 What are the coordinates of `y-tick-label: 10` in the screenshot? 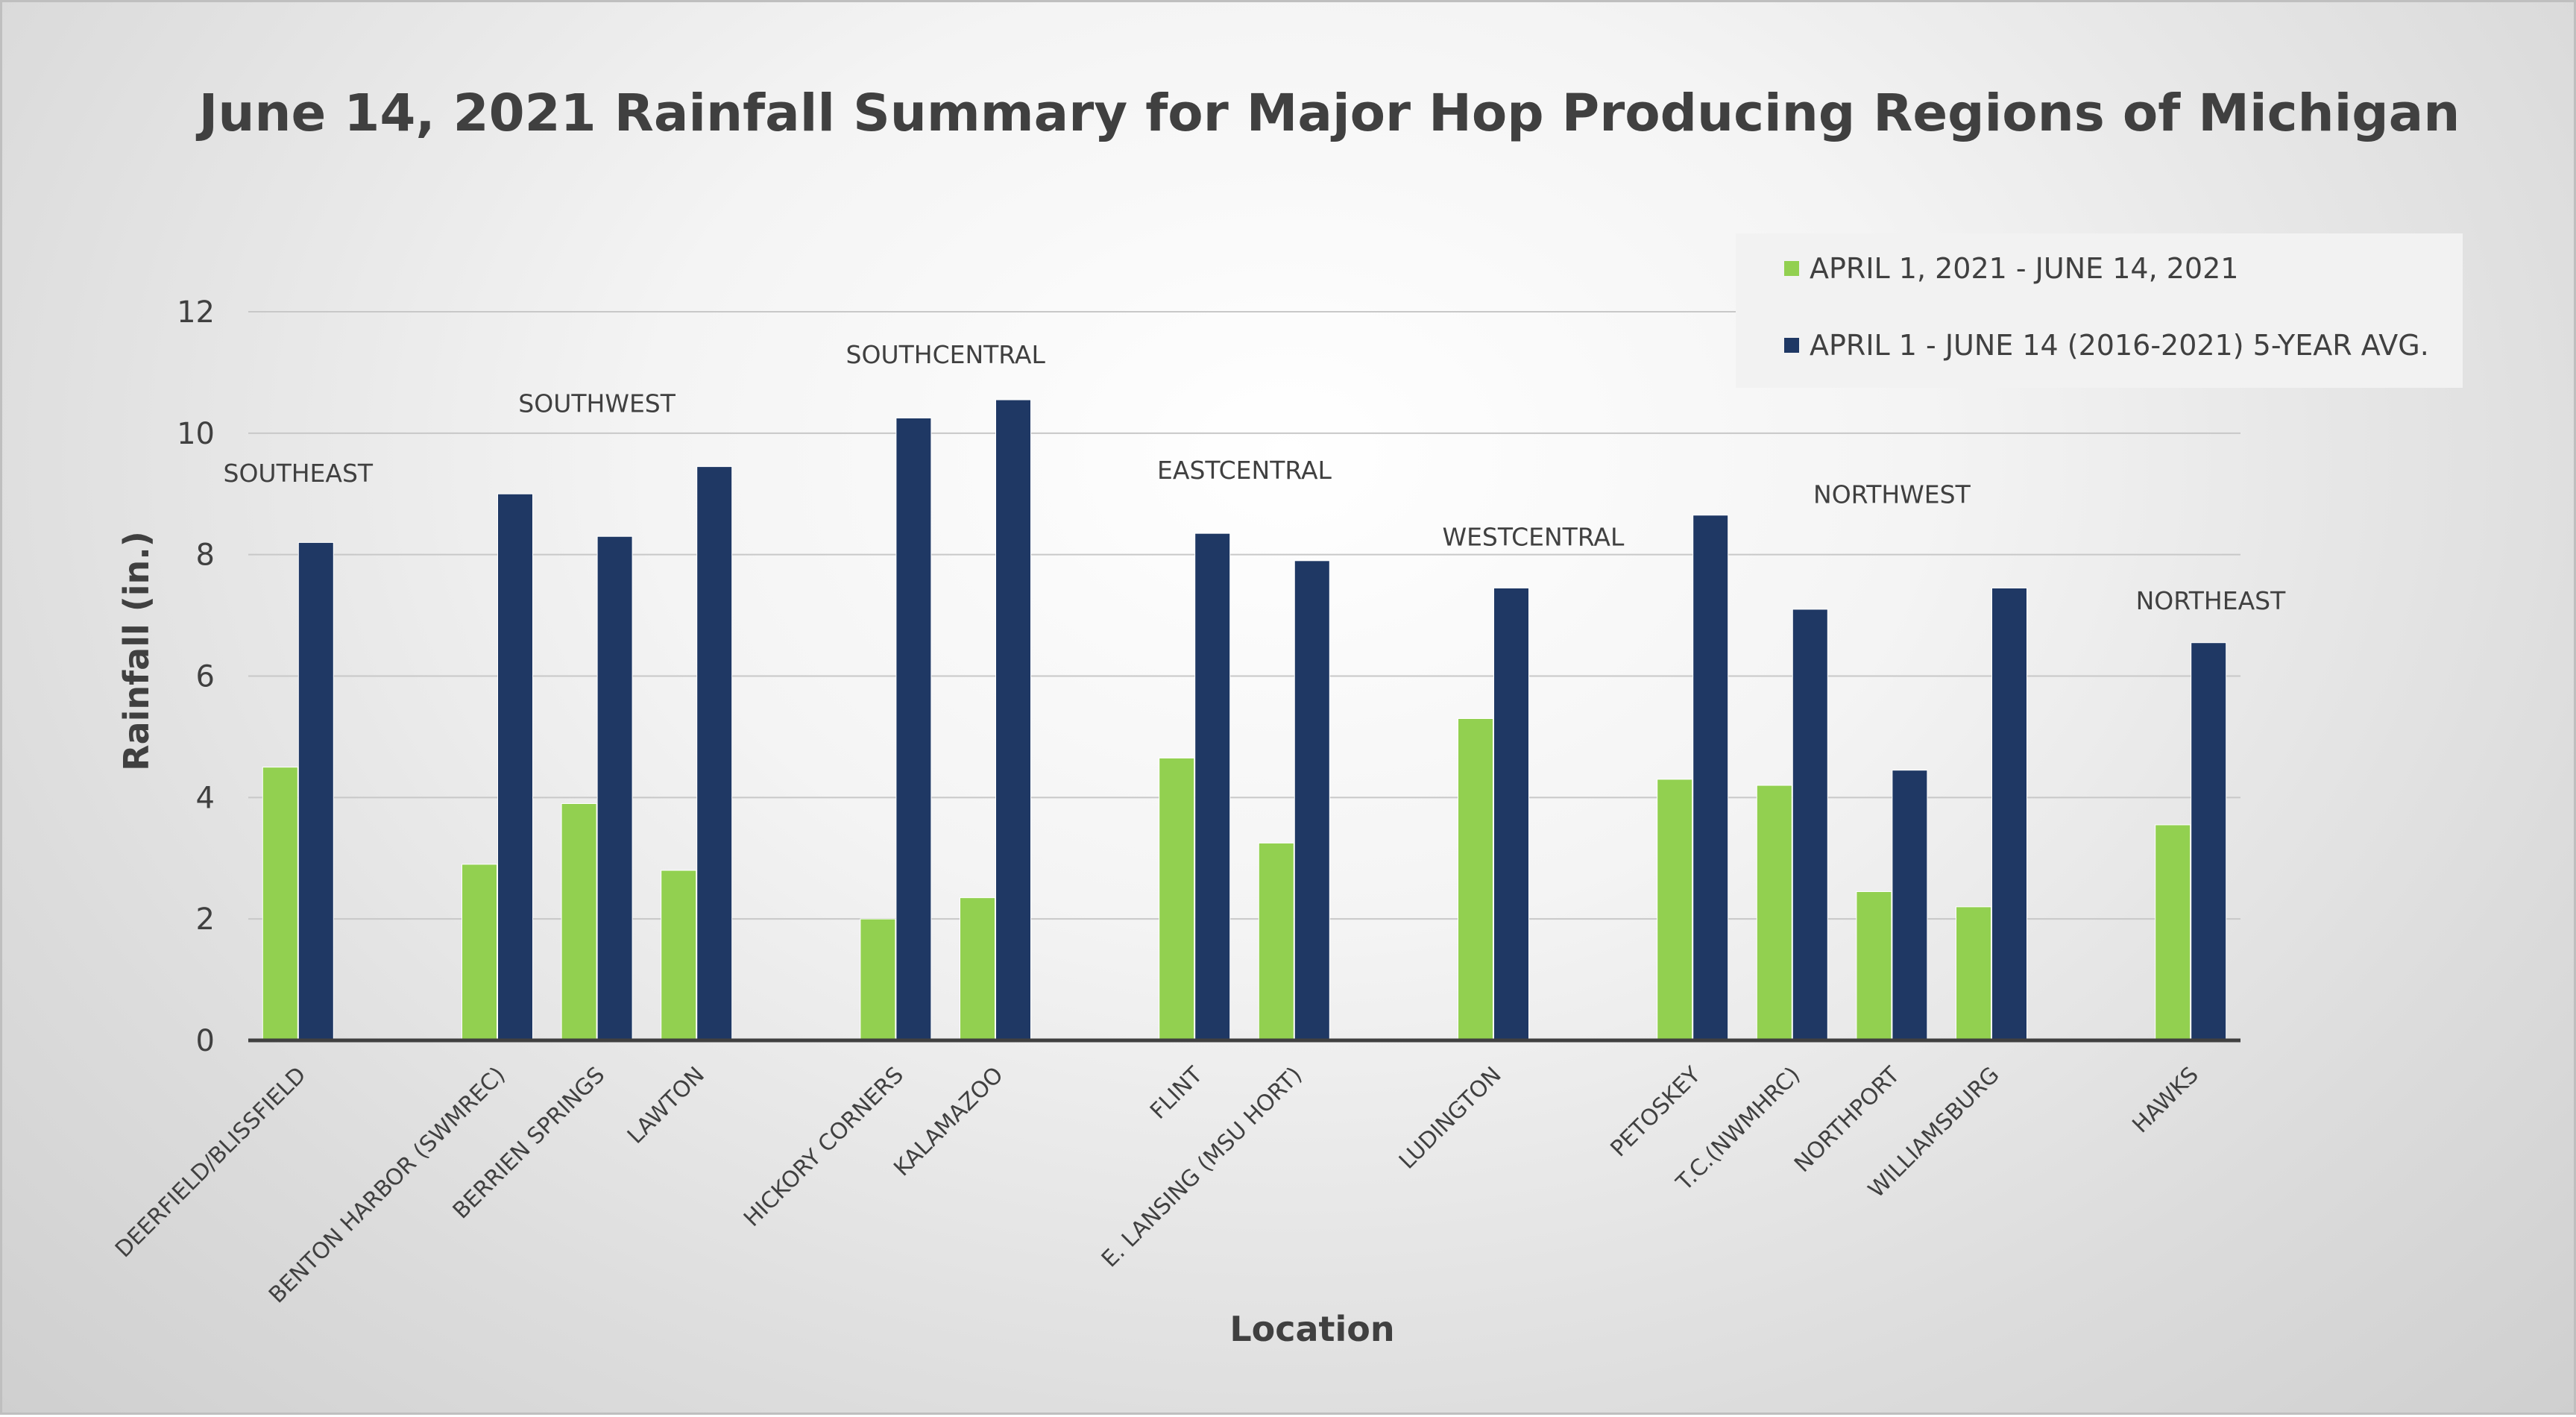 It's located at (196, 434).